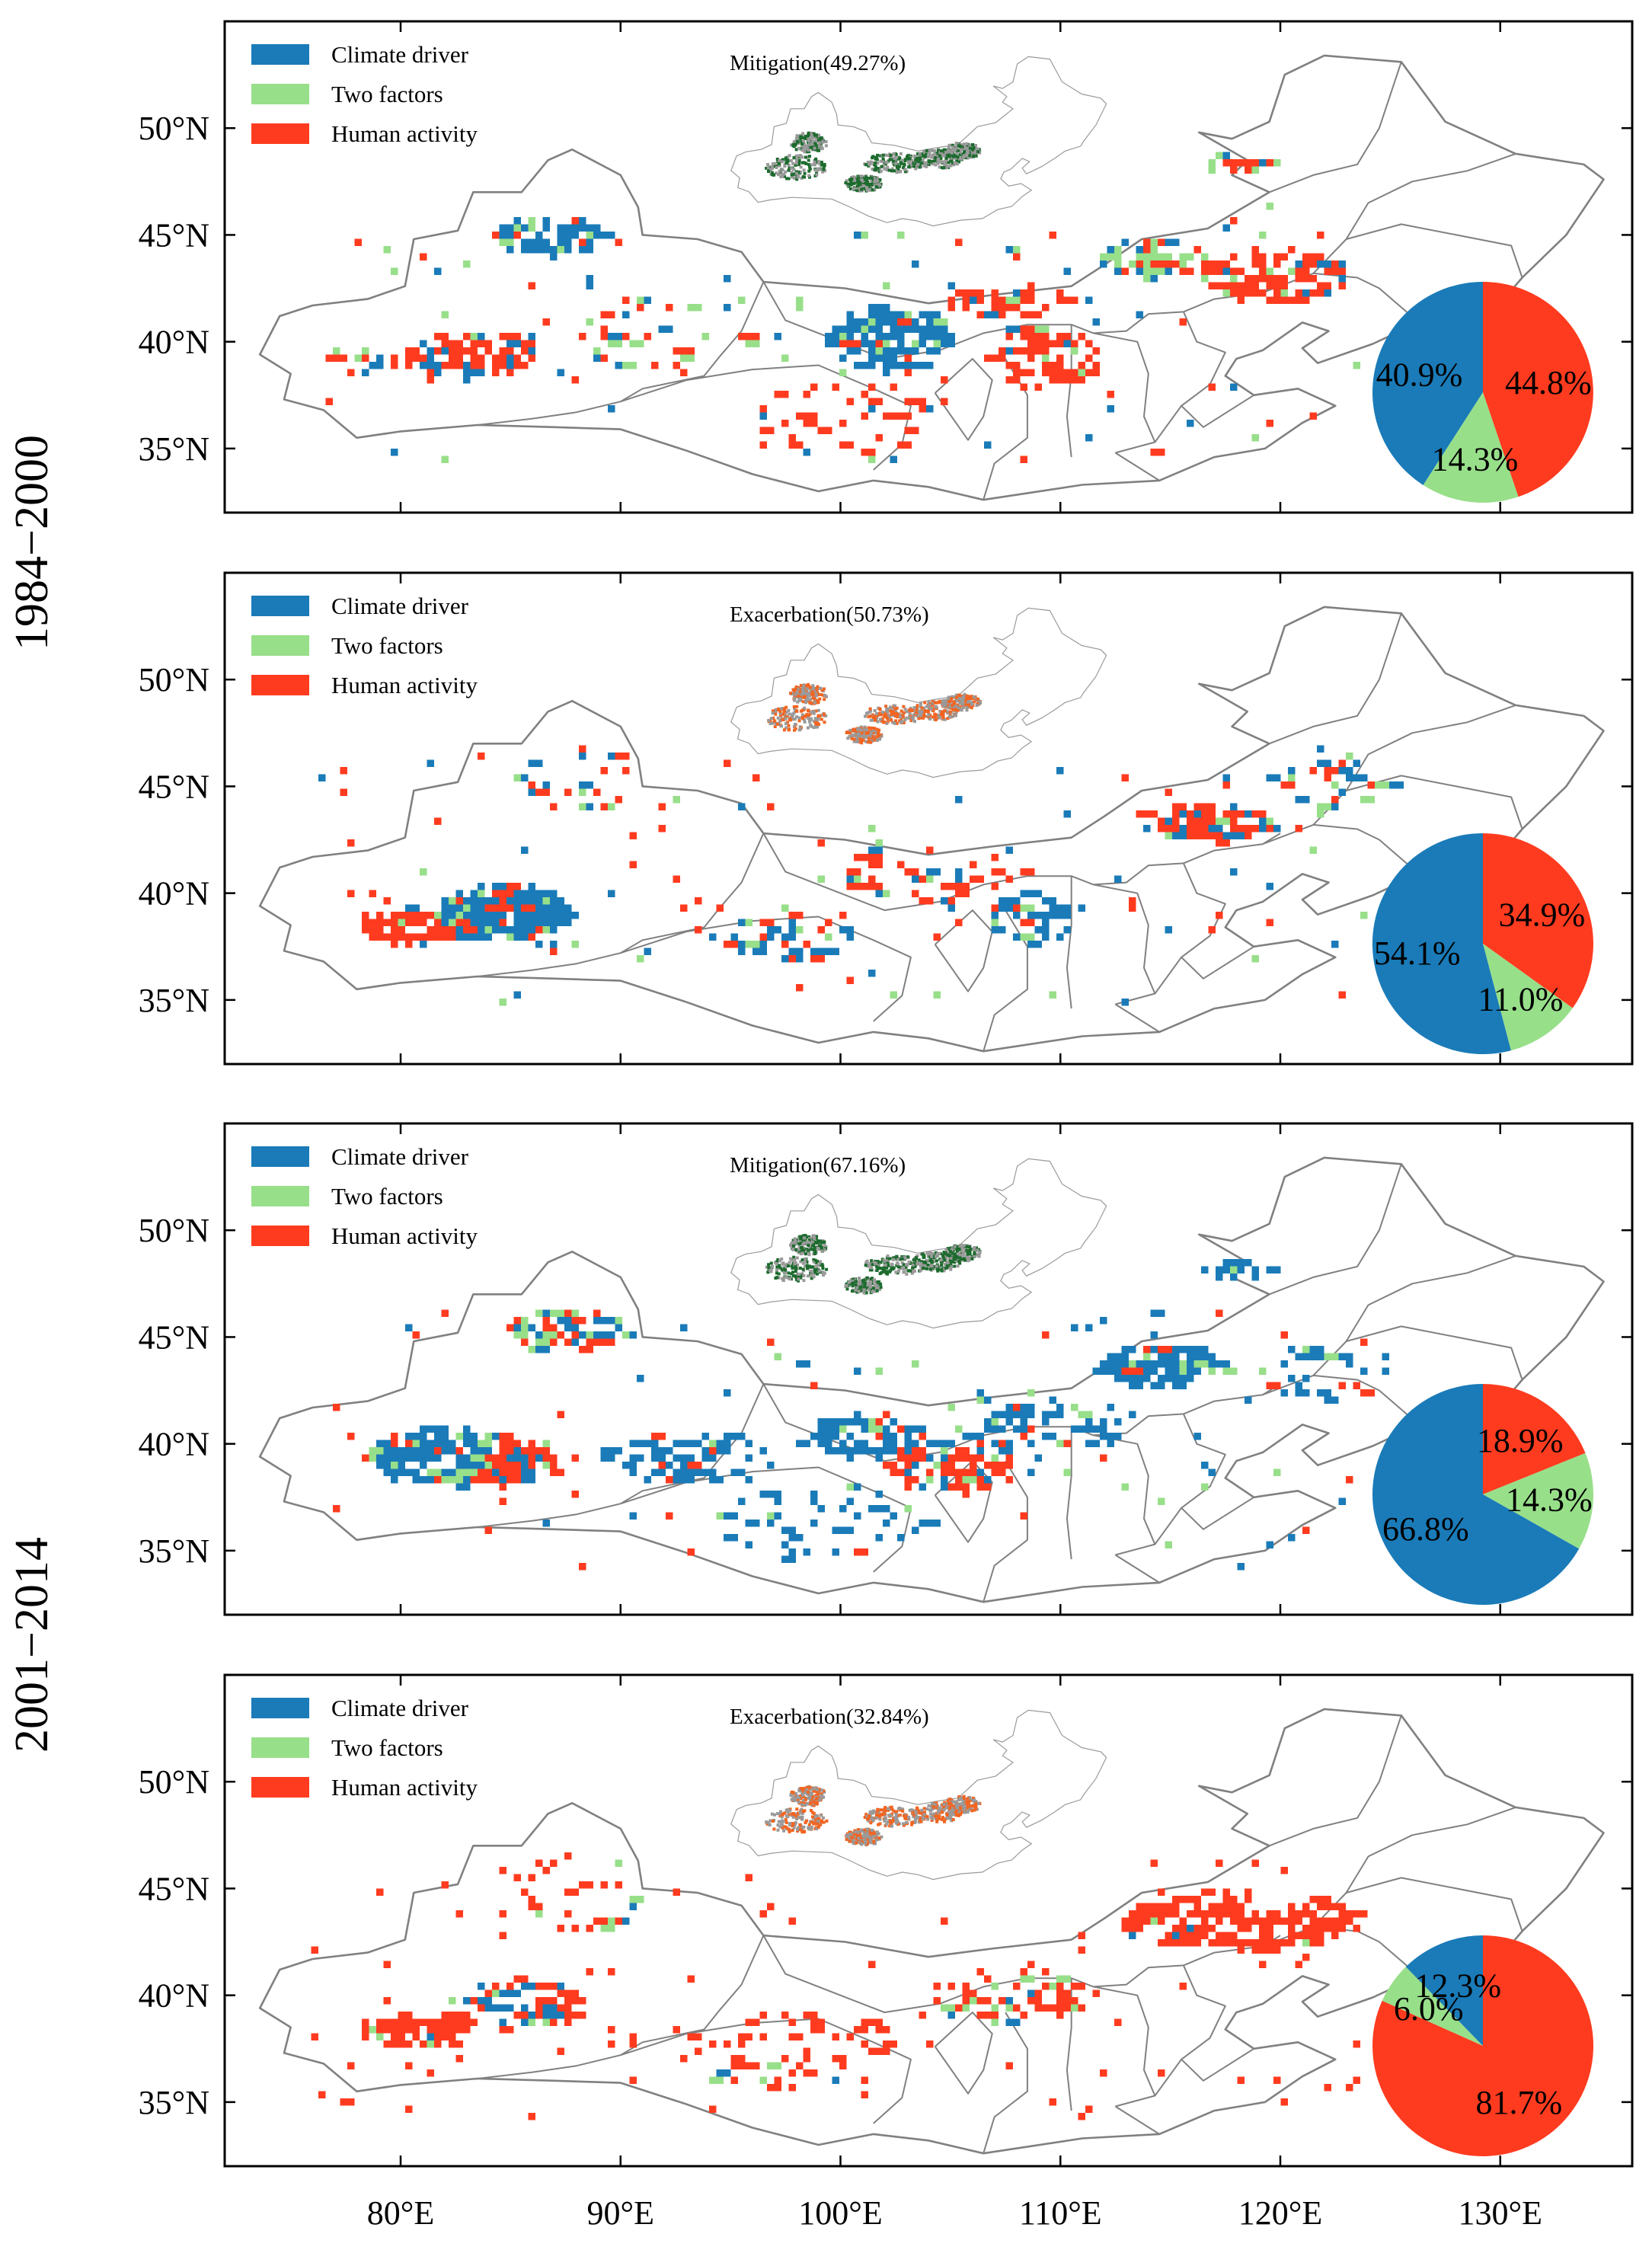 The image size is (1652, 2253). What do you see at coordinates (829, 614) in the screenshot?
I see `panel-title: Exacerbation(50.73%)` at bounding box center [829, 614].